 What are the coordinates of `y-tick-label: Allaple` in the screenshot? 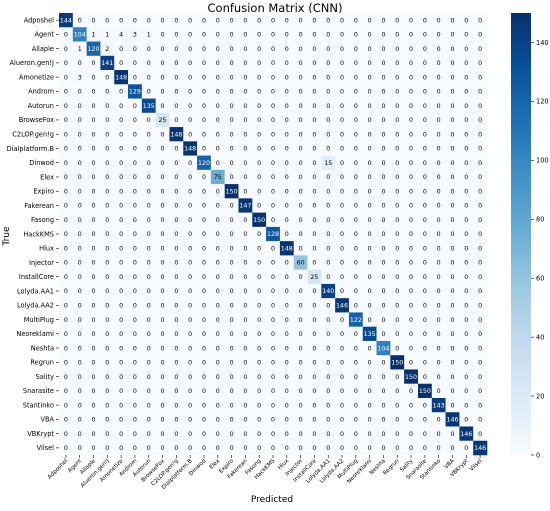 It's located at (43, 49).